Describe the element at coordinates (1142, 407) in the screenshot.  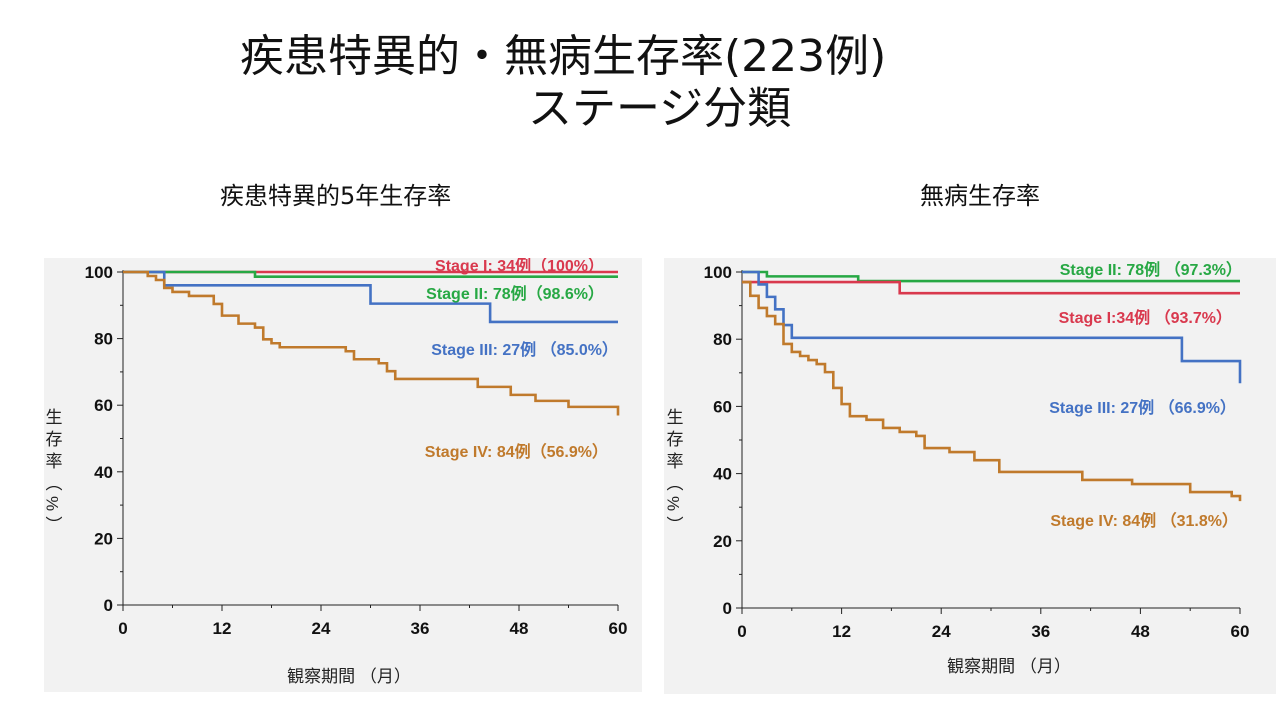
I see `series-label-stage-iii: Stage III: 27例 （66.9%）` at that location.